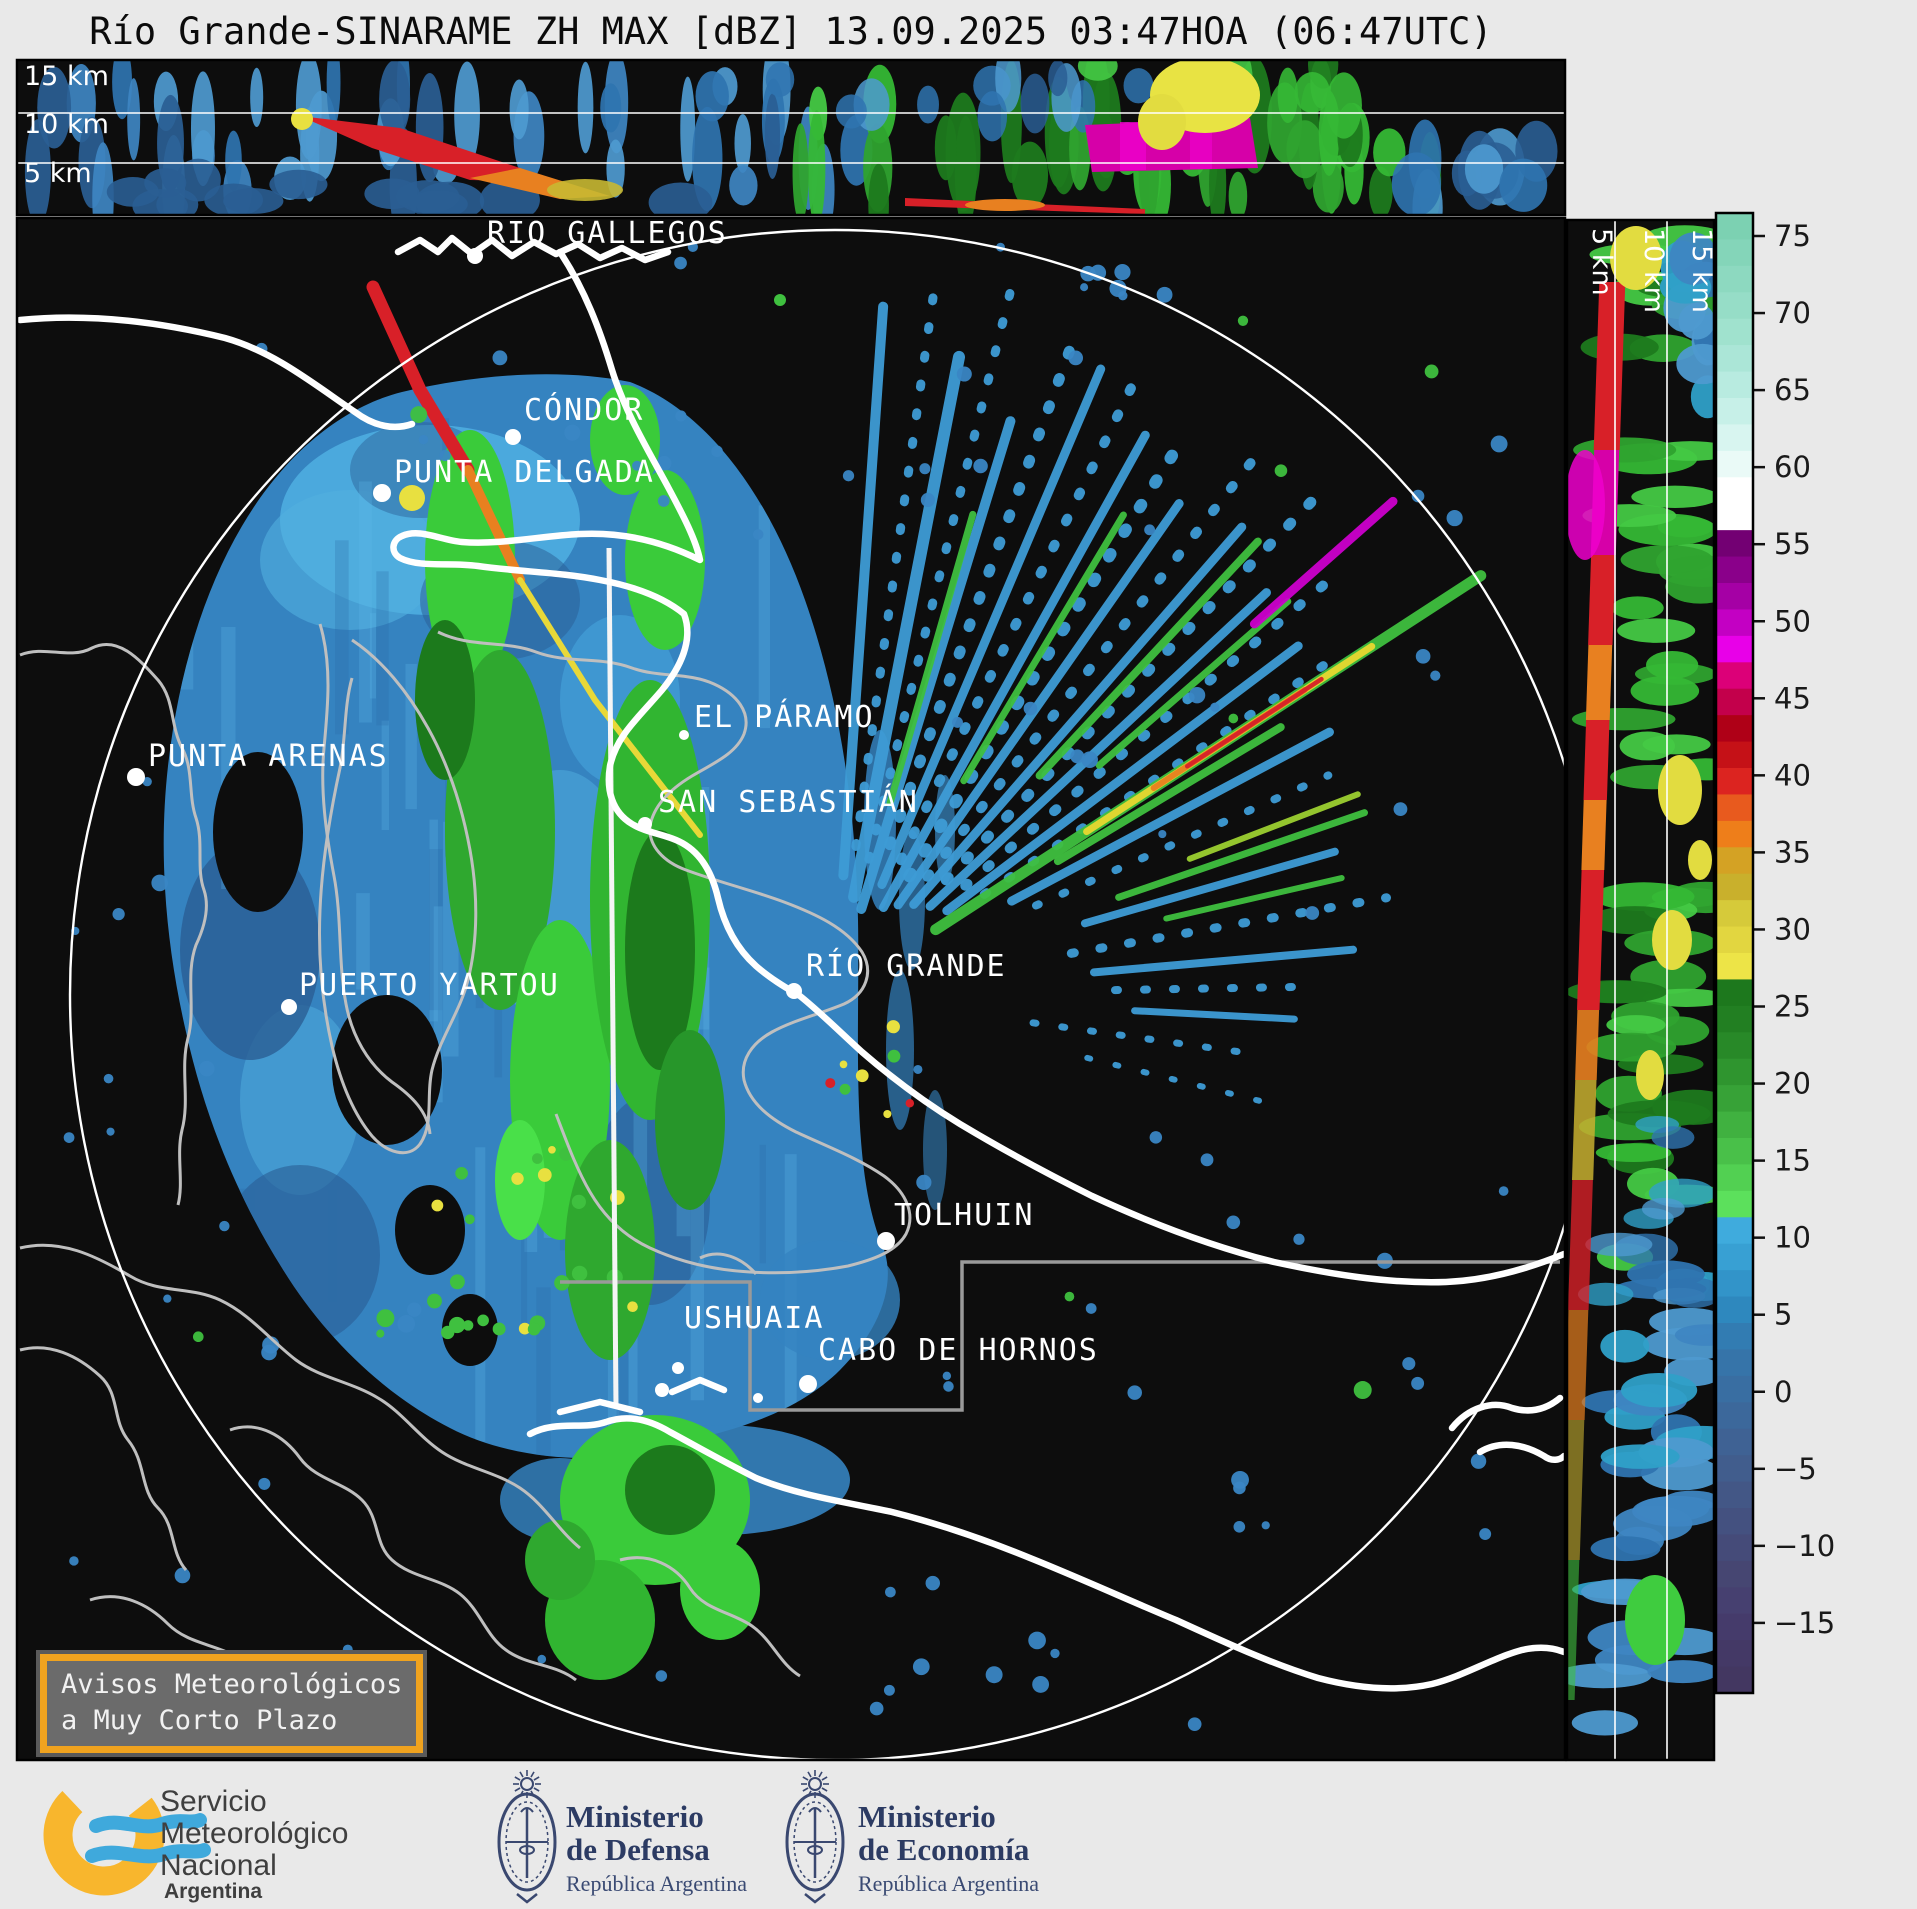 This screenshot has width=1917, height=1909. I want to click on warnings-line2: a Muy Corto Plazo, so click(199, 1720).